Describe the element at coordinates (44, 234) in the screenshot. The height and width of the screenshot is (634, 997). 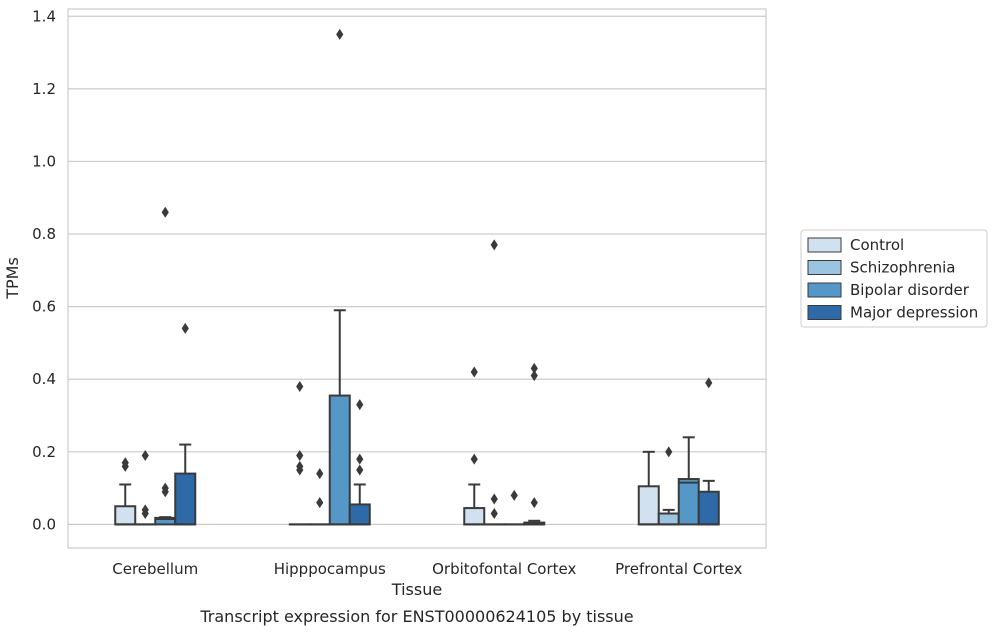
I see `y-tick-label: 0.8` at that location.